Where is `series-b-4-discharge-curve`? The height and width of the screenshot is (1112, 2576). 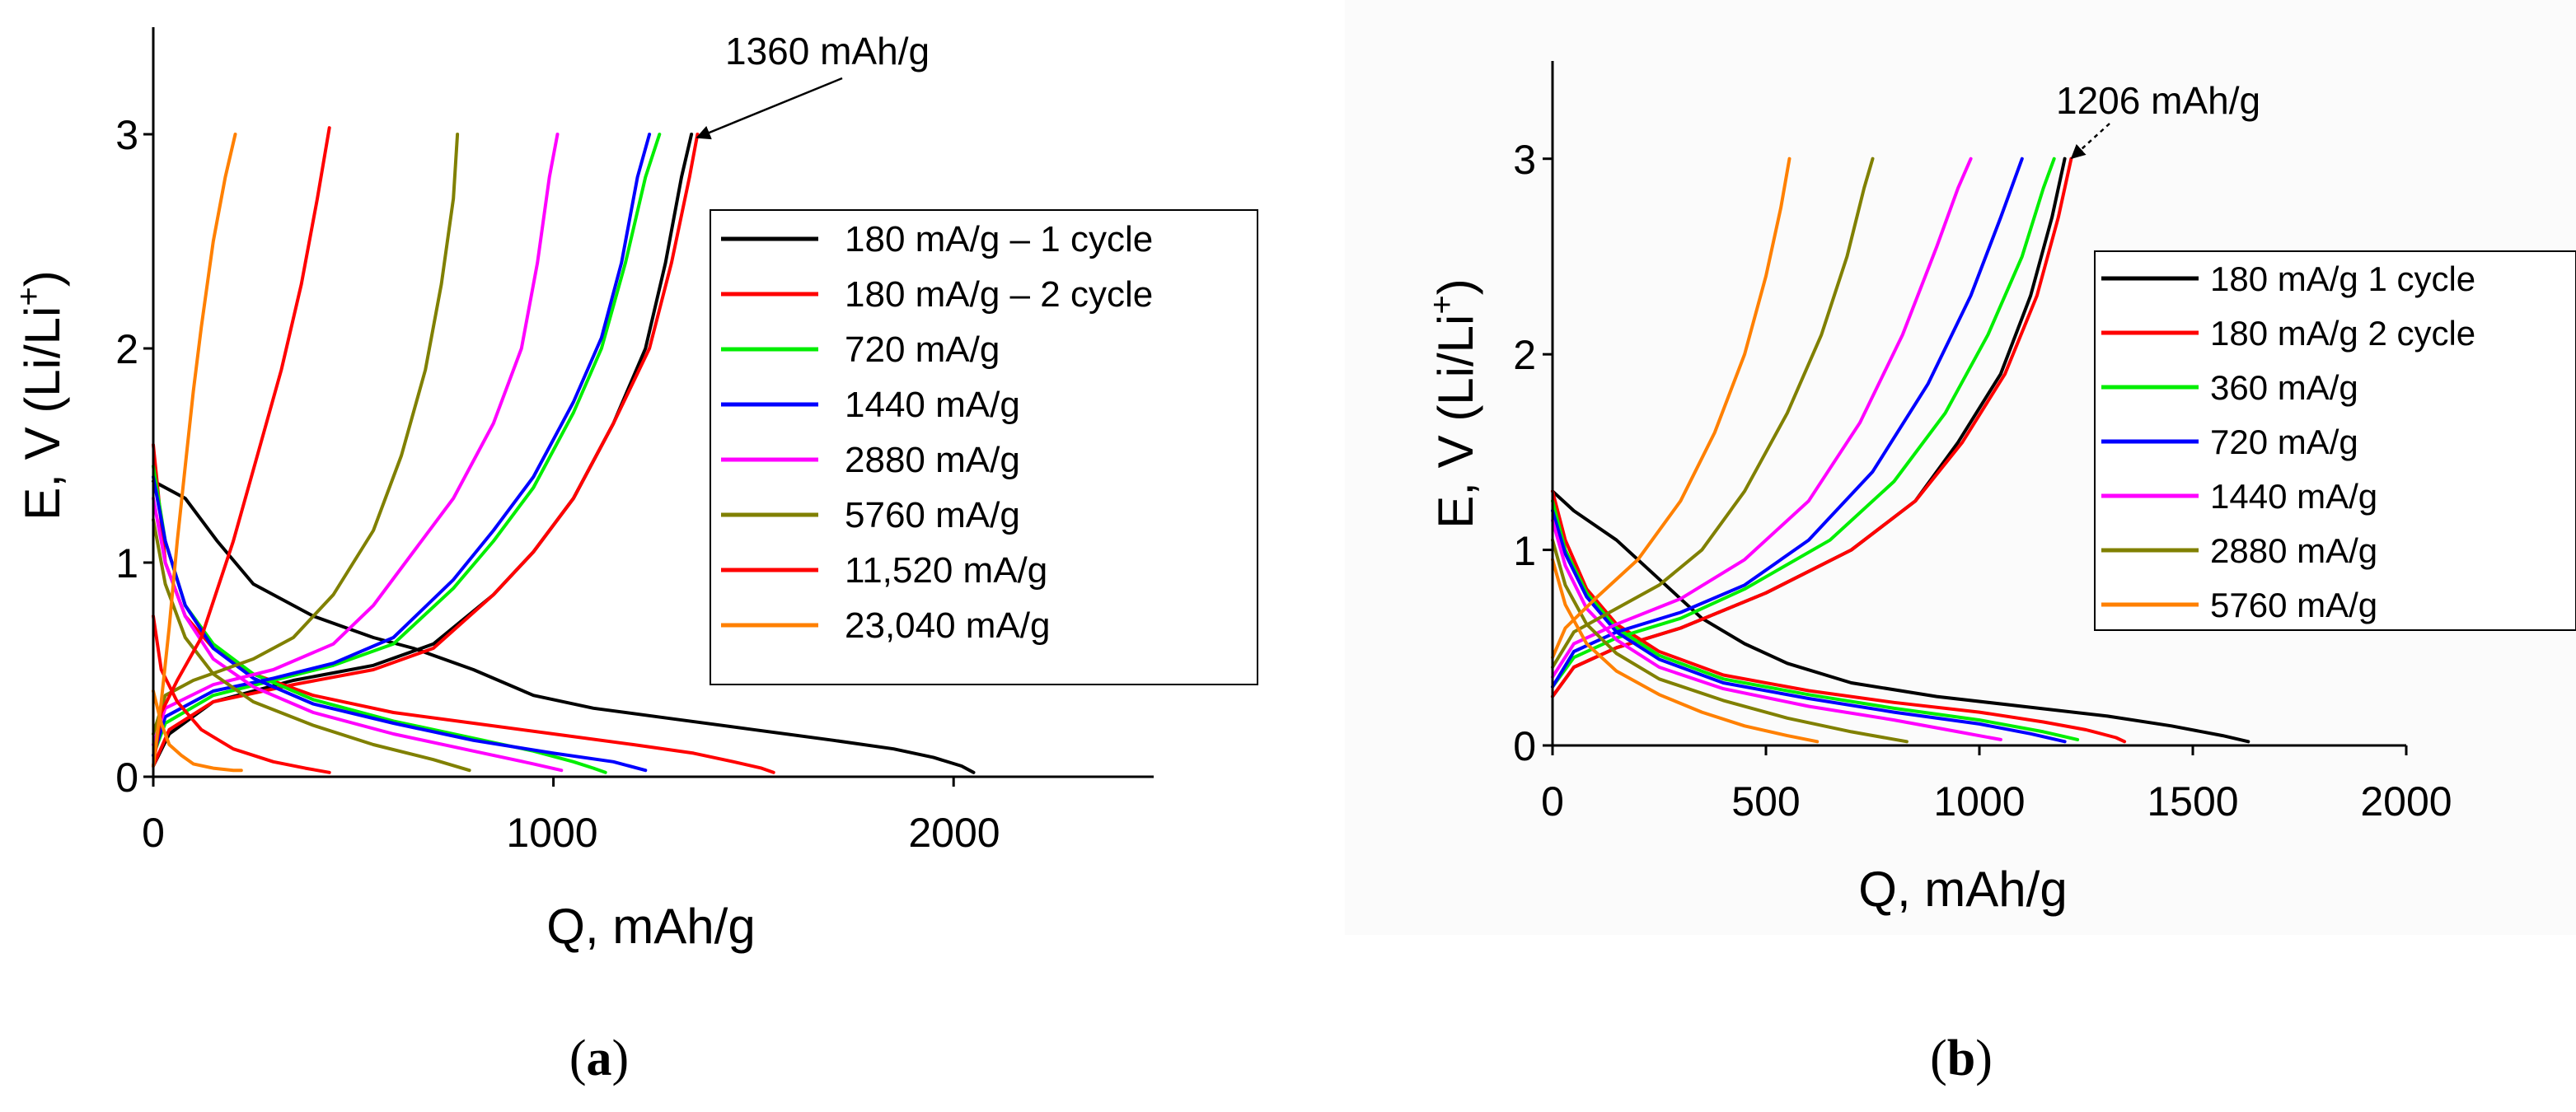
series-b-4-discharge-curve is located at coordinates (1776, 630).